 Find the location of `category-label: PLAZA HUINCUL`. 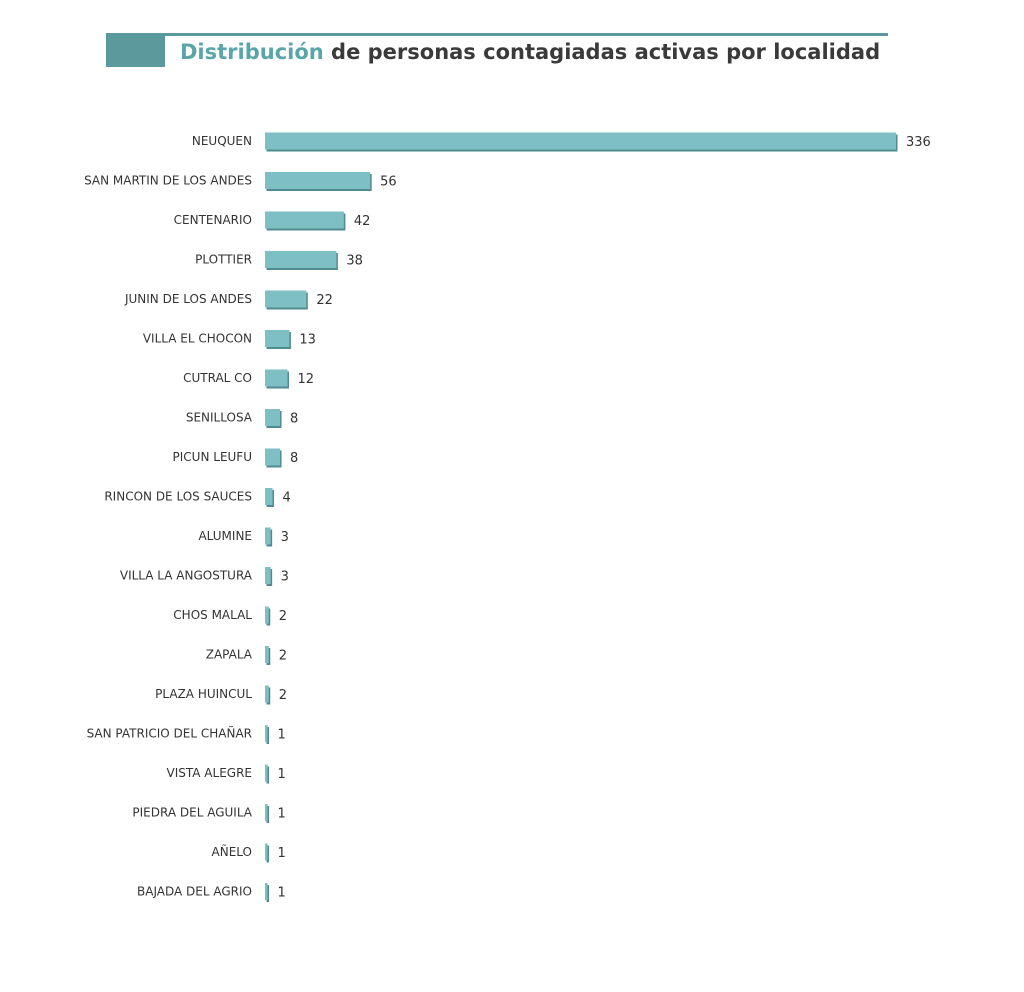

category-label: PLAZA HUINCUL is located at coordinates (203, 694).